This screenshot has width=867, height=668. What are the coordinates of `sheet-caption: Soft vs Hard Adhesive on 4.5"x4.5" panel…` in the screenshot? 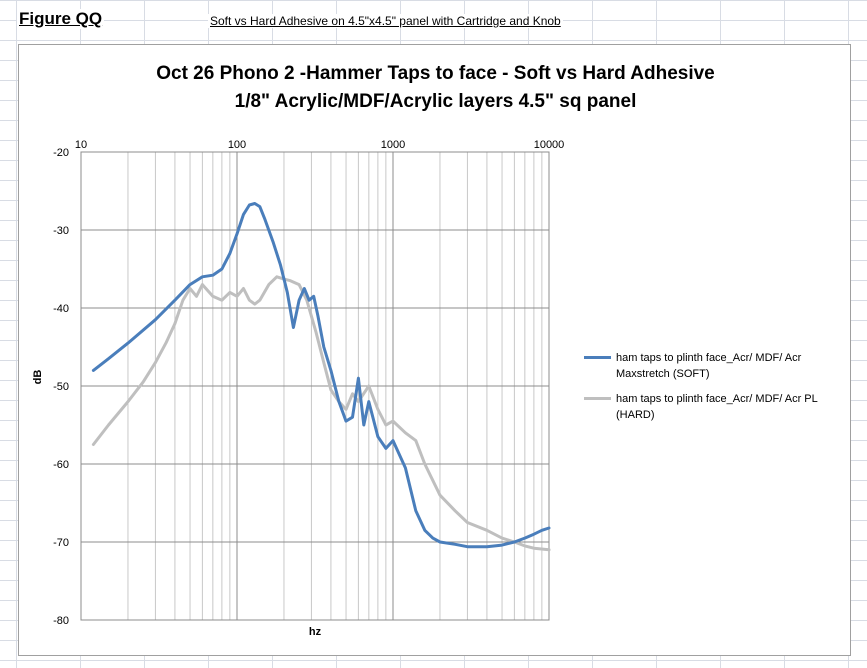 It's located at (385, 21).